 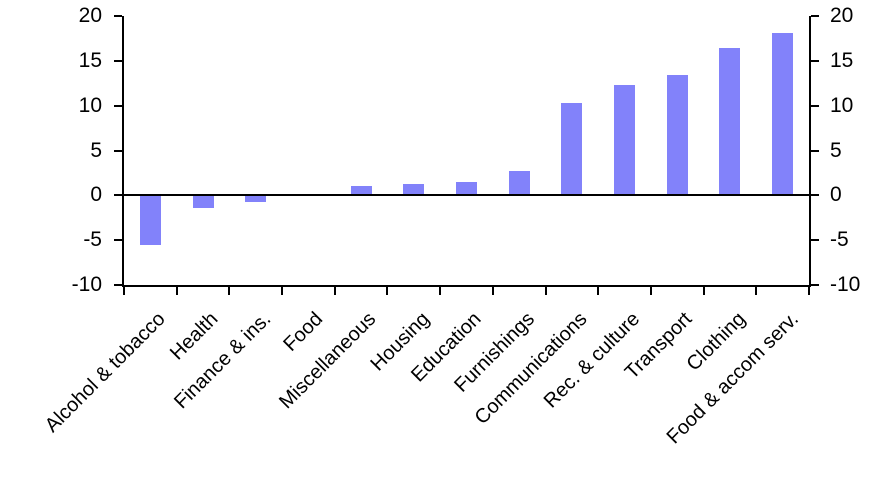 What do you see at coordinates (519, 183) in the screenshot?
I see `bar-furnishings` at bounding box center [519, 183].